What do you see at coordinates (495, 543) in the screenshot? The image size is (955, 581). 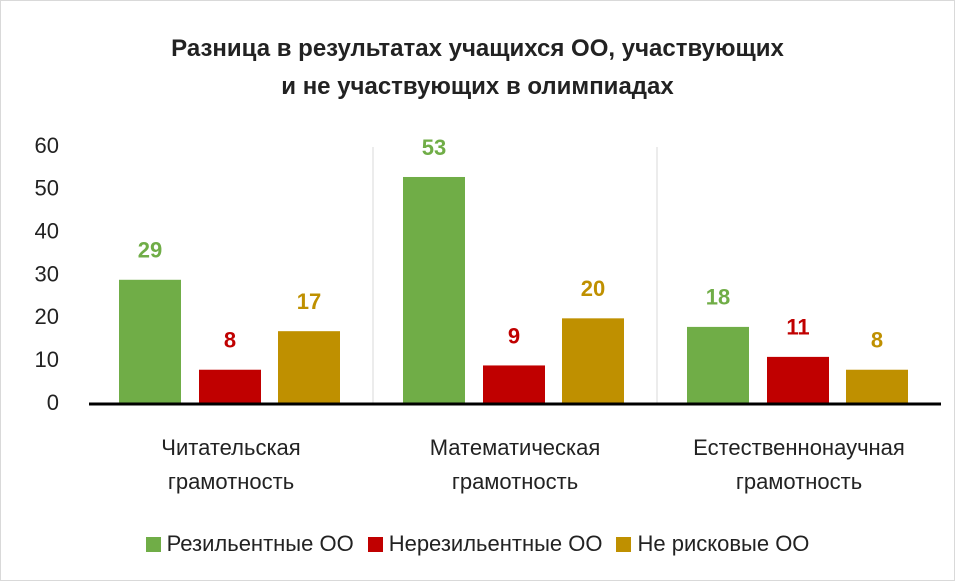 I see `legend-label: Нерезильентные ОО` at bounding box center [495, 543].